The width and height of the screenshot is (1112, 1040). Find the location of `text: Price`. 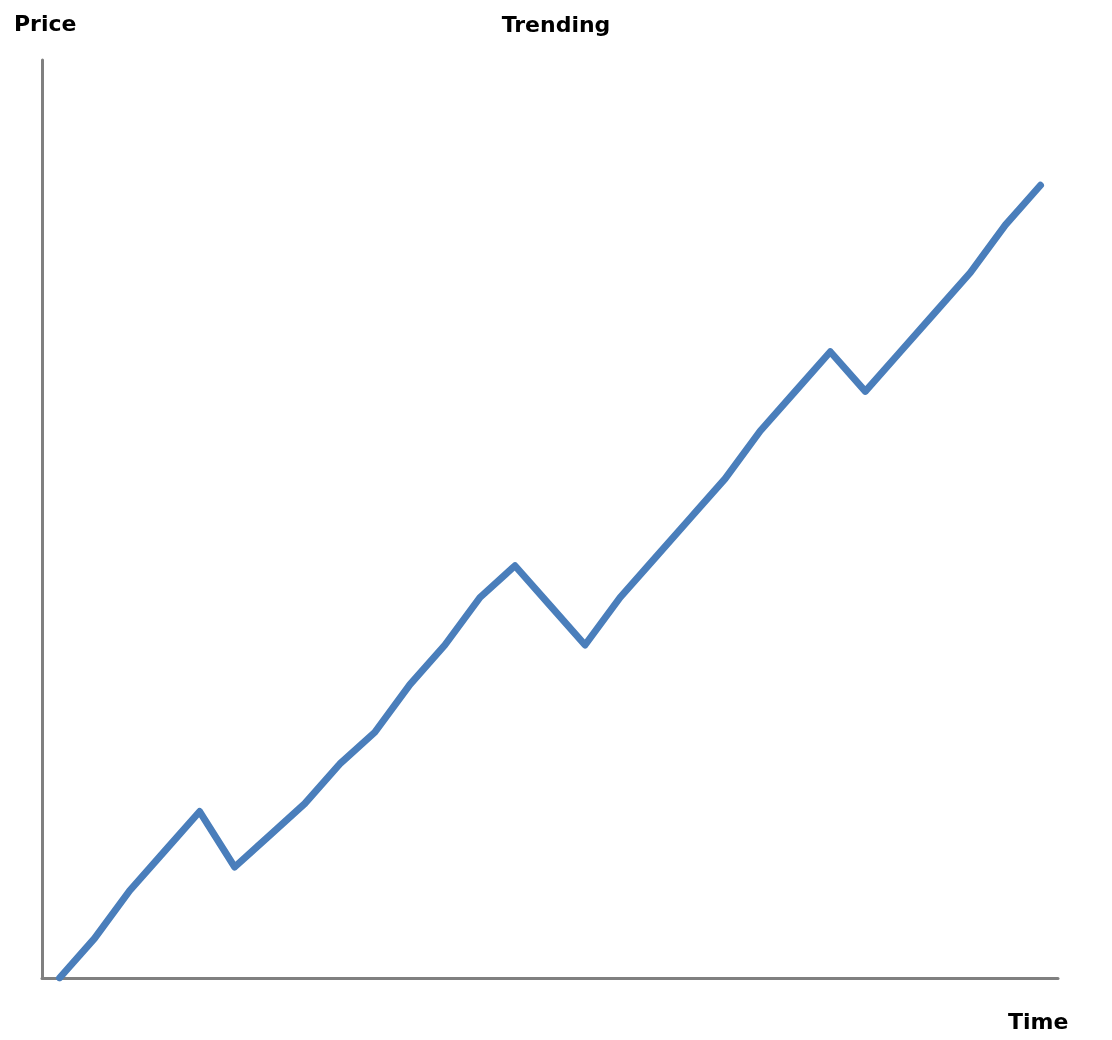

text: Price is located at coordinates (45, 23).